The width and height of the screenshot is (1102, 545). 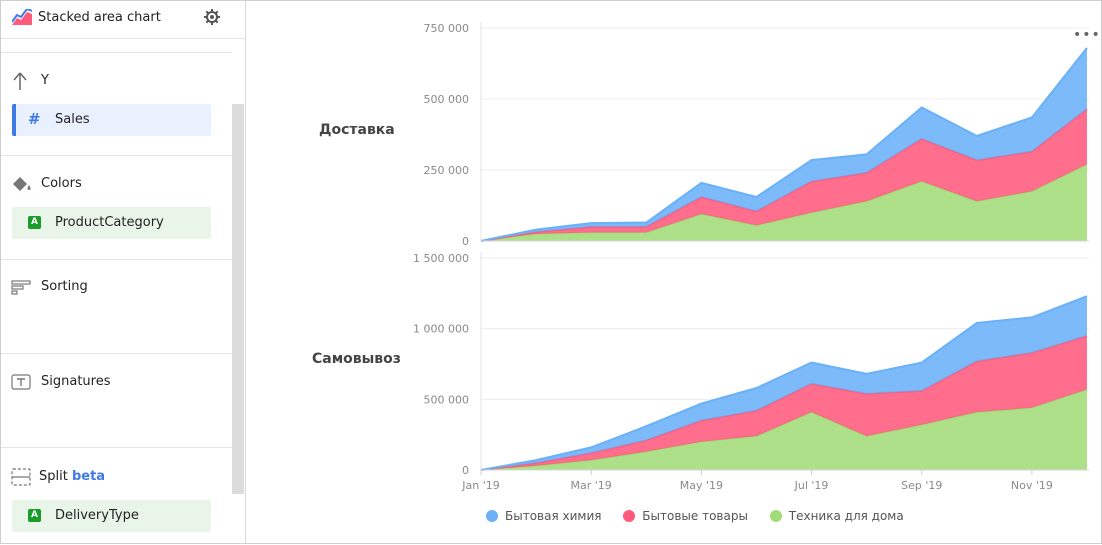 What do you see at coordinates (212, 19) in the screenshot?
I see `gear-icon` at bounding box center [212, 19].